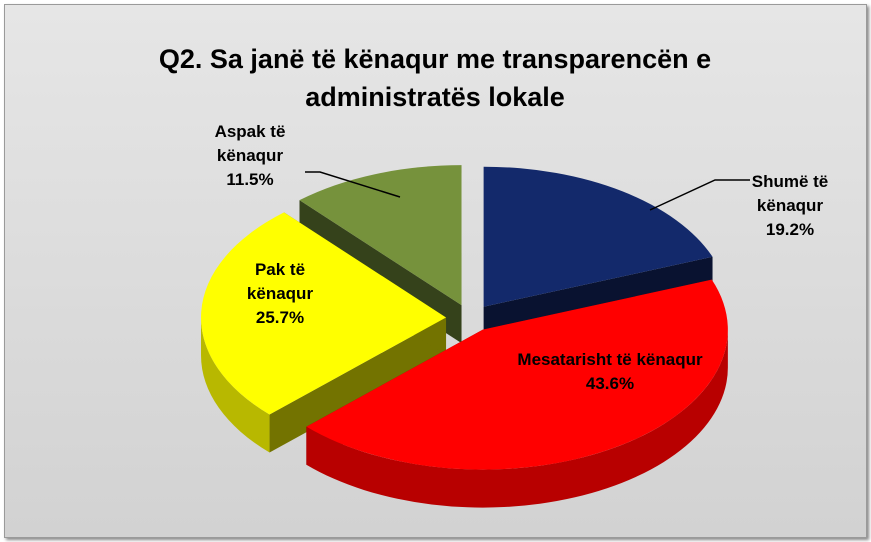 This screenshot has height=542, width=871. I want to click on label-category: Shumë të kënaqur, so click(790, 193).